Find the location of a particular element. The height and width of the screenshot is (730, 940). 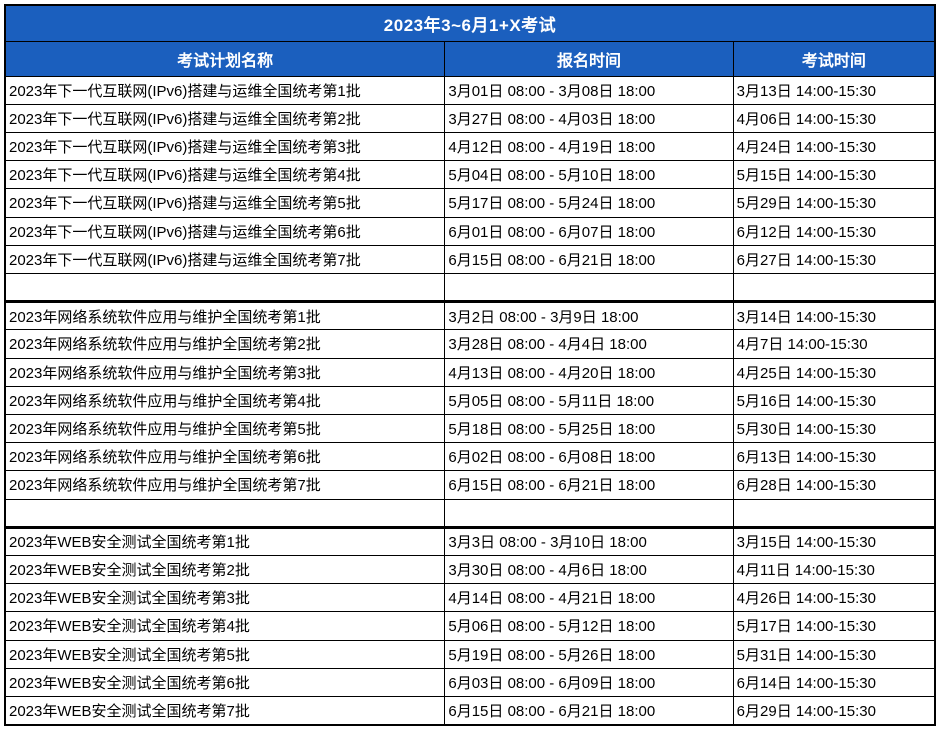

exam-time-cell: 5月15日 14:00-15:30 is located at coordinates (834, 175).